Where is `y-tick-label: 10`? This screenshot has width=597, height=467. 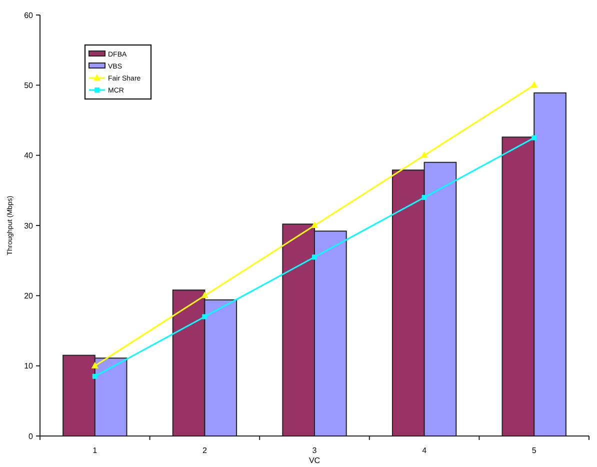 y-tick-label: 10 is located at coordinates (29, 366).